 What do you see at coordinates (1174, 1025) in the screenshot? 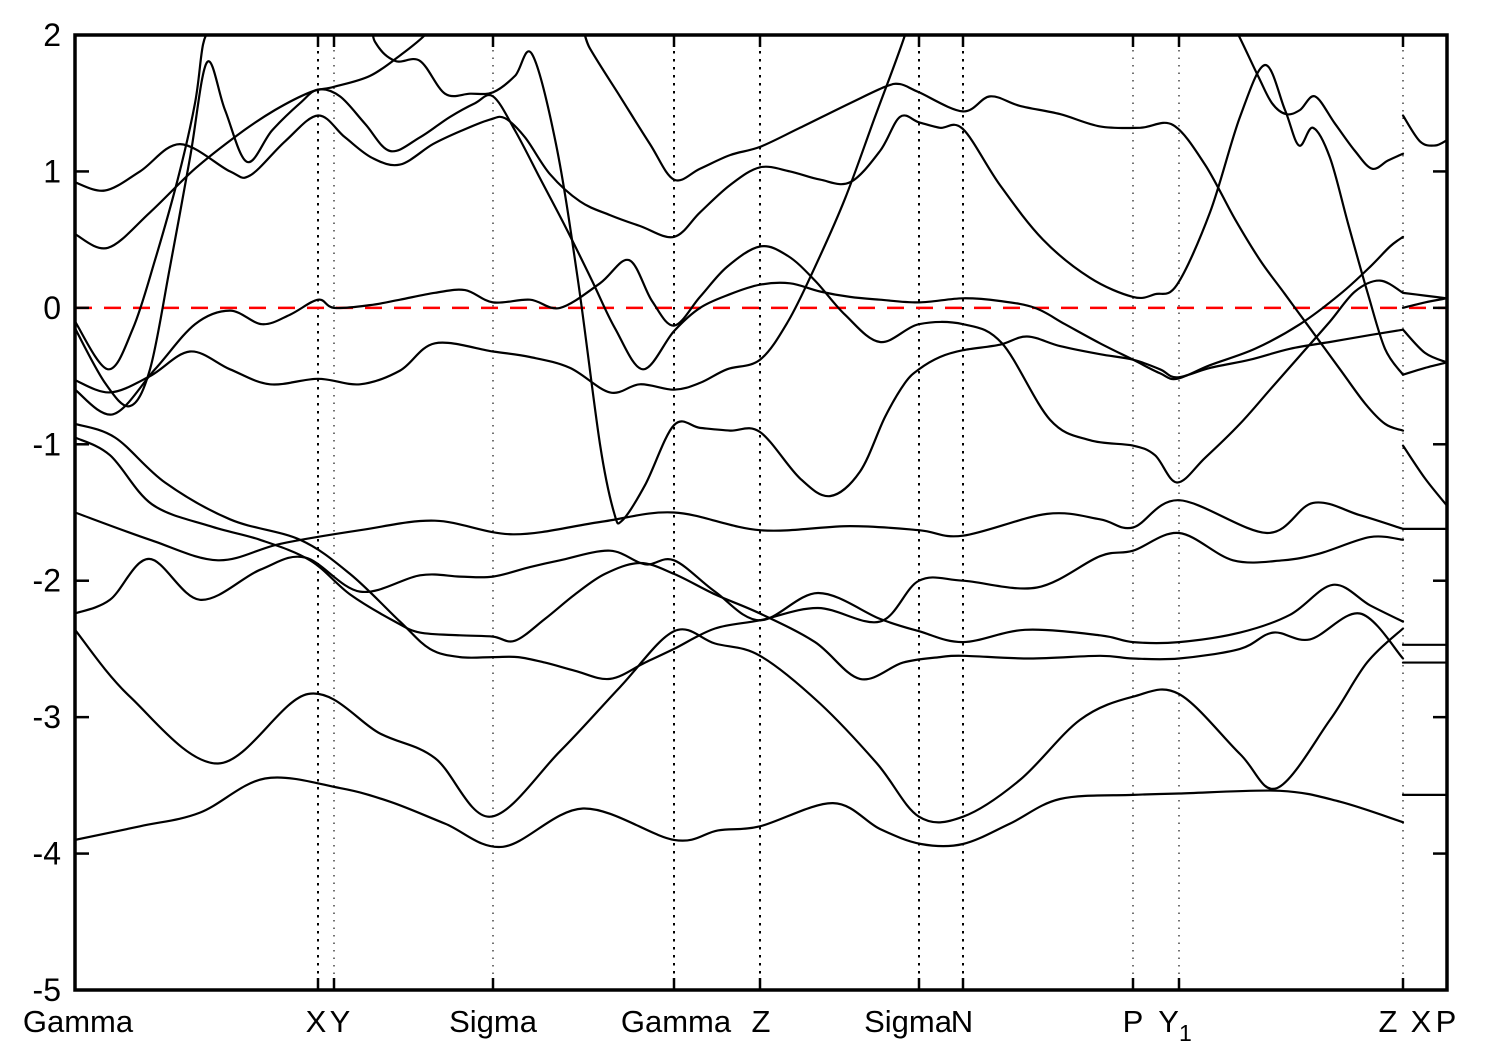
I see `k-point-label: Y1` at bounding box center [1174, 1025].